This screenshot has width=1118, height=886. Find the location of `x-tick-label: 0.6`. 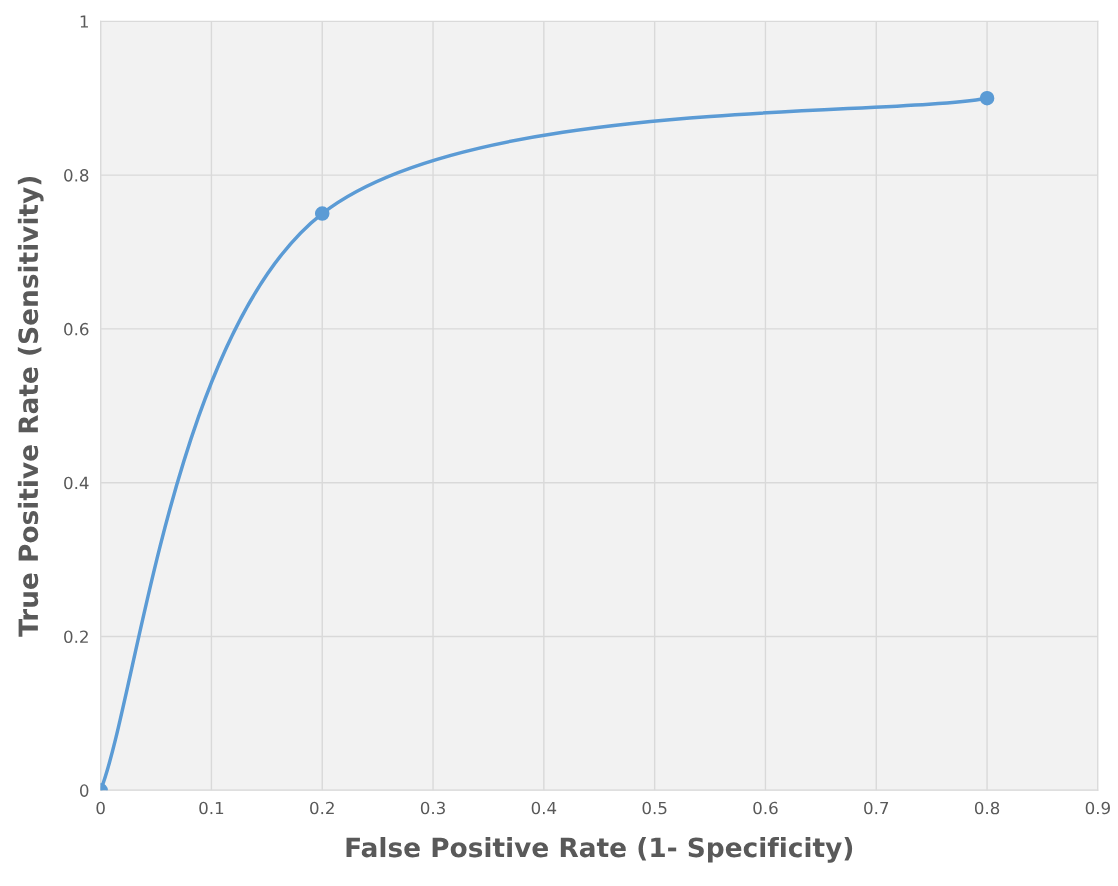

x-tick-label: 0.6 is located at coordinates (765, 808).